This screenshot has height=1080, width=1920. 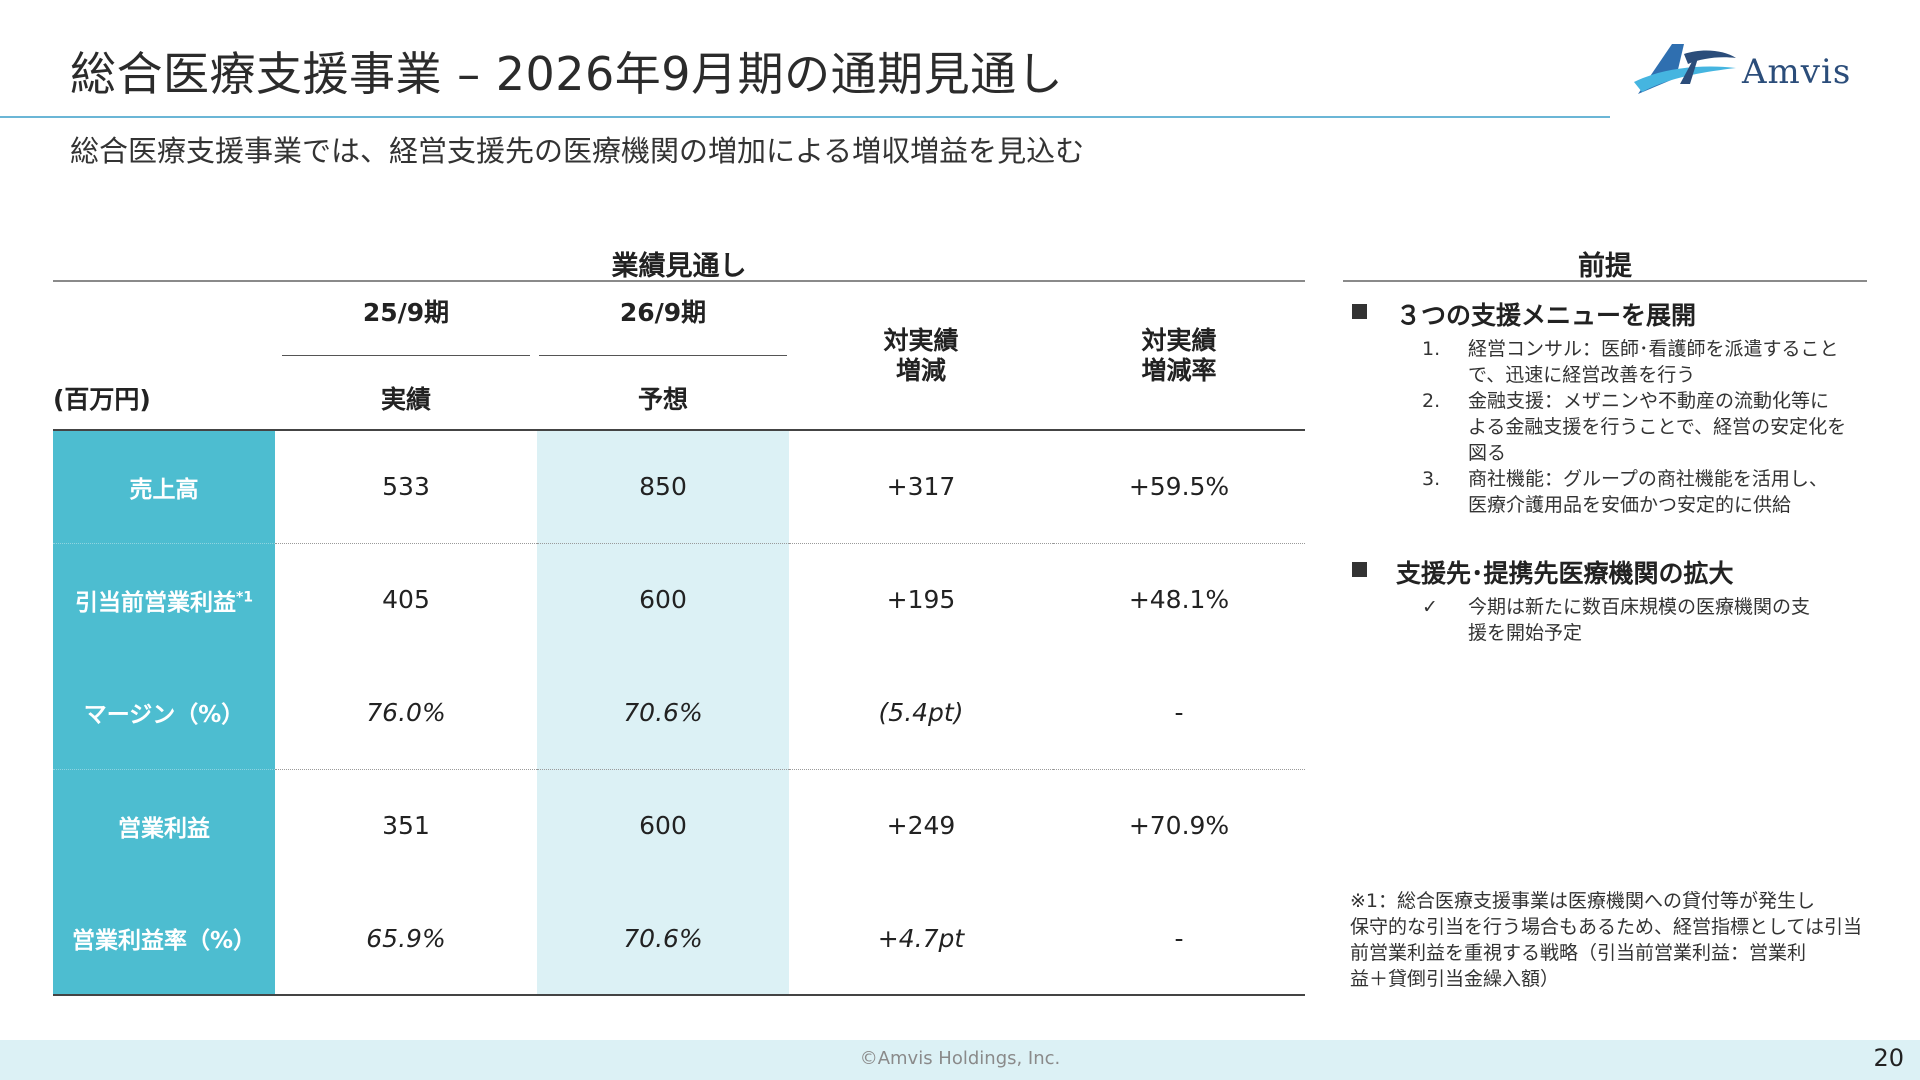 I want to click on period-actual: 25/9期, so click(x=406, y=324).